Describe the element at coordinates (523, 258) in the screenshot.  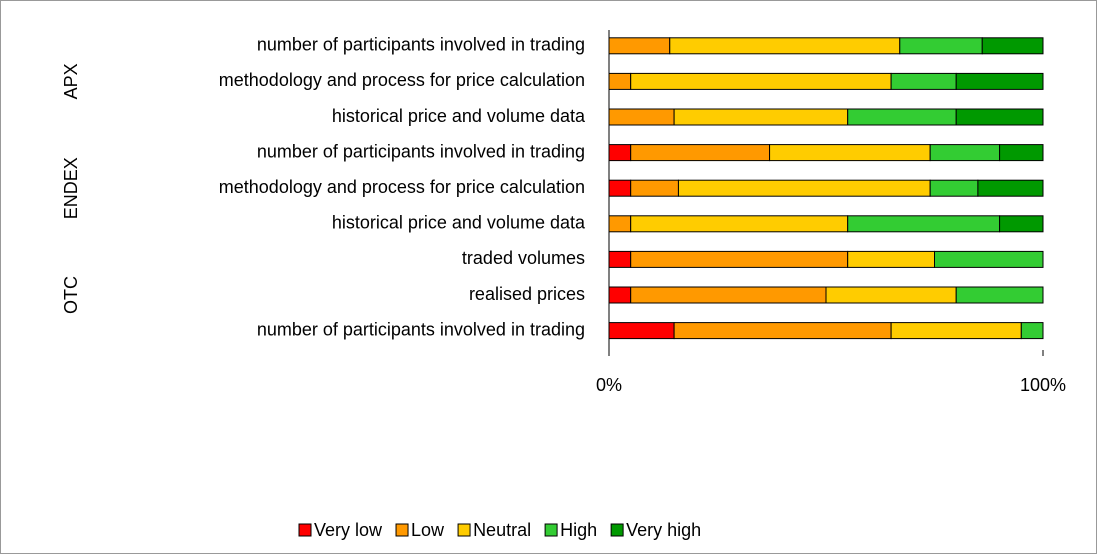
I see `category-label: traded volumes` at that location.